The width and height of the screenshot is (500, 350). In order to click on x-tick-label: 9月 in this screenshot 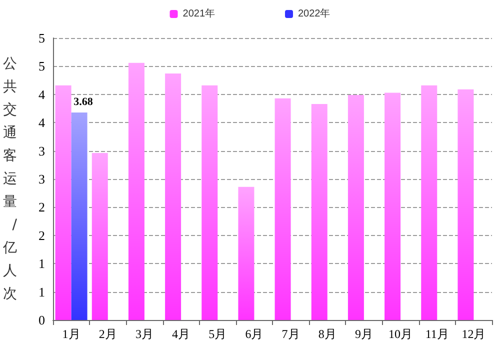, I will do `click(363, 334)`.